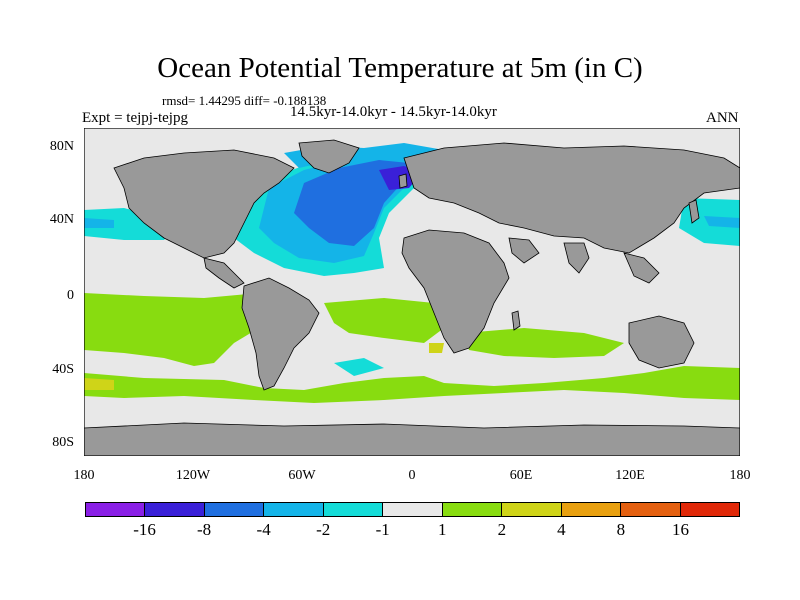 This screenshot has width=800, height=600. Describe the element at coordinates (561, 529) in the screenshot. I see `colorbar-label: 4` at that location.